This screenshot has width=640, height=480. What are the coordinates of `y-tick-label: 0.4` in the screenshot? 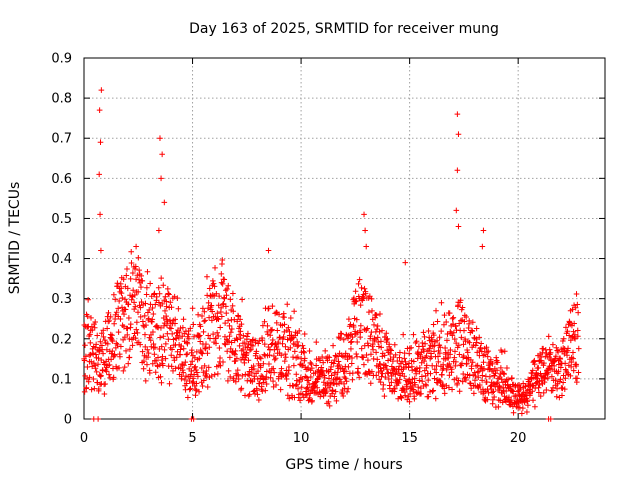 It's located at (61, 259).